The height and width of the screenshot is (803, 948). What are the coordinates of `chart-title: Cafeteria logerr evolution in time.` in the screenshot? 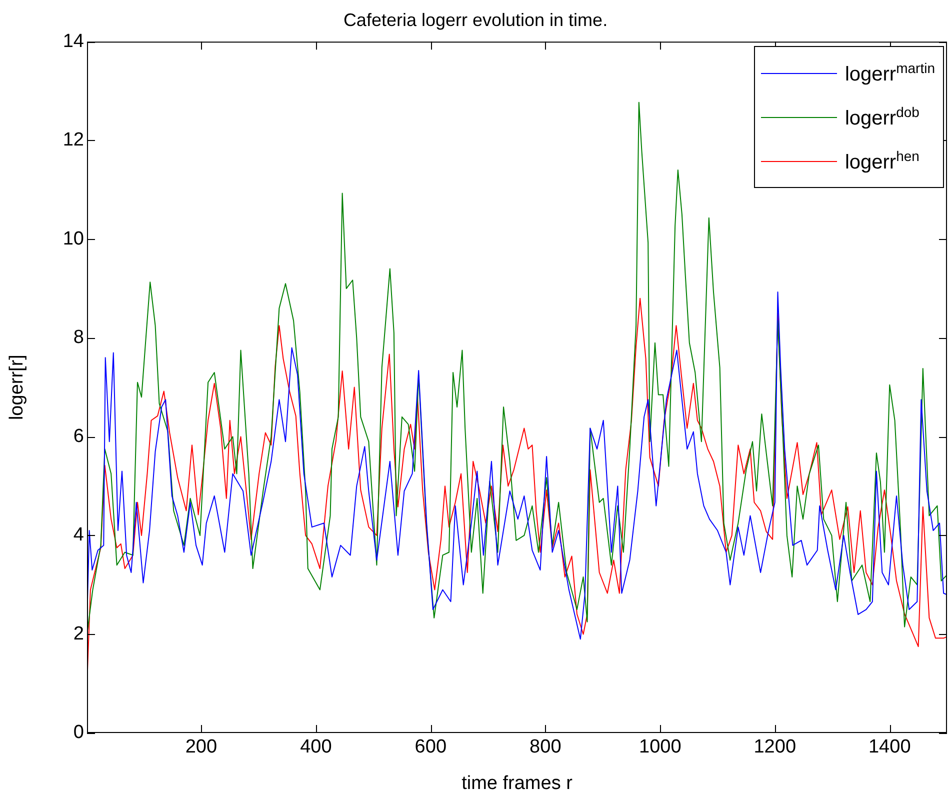 It's located at (475, 20).